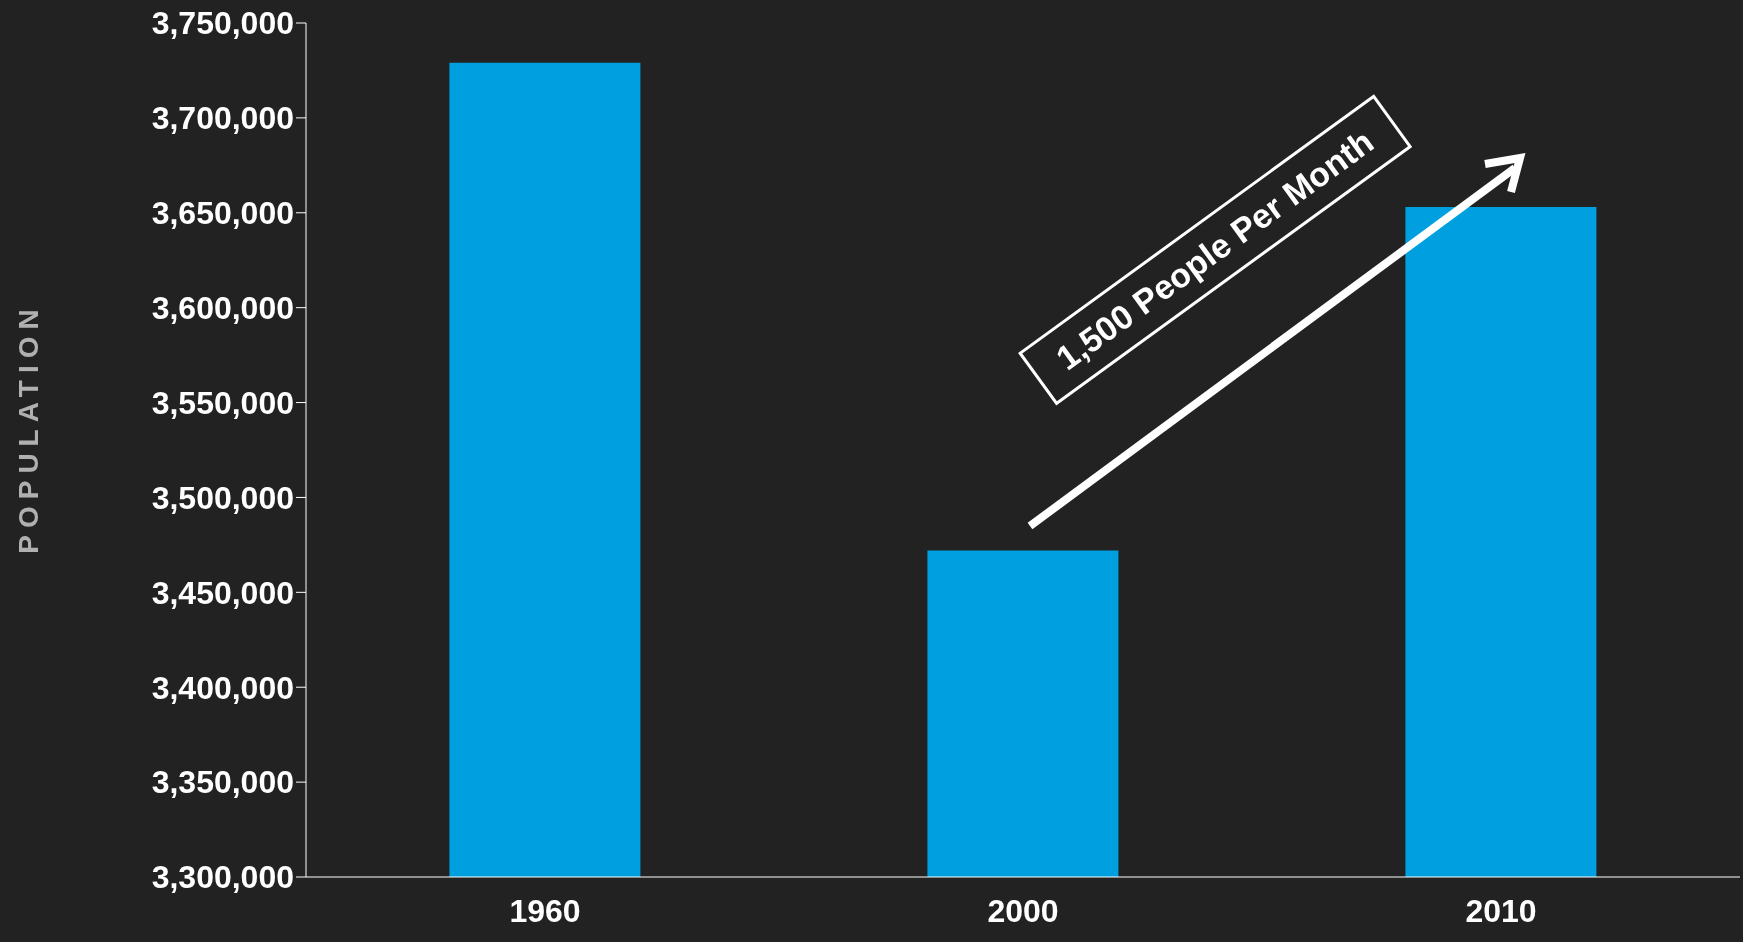 Image resolution: width=1743 pixels, height=942 pixels. Describe the element at coordinates (222, 118) in the screenshot. I see `y-tick-label: 3,700,000` at that location.